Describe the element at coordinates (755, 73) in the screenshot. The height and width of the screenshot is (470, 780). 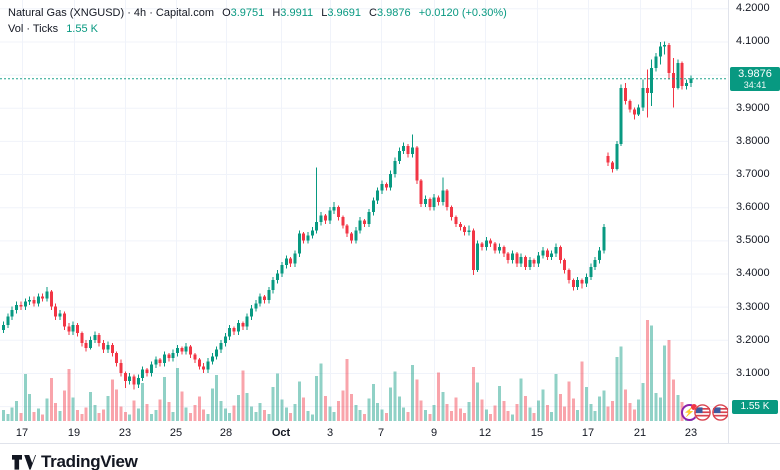
I see `last-price-value: 3.9876` at that location.